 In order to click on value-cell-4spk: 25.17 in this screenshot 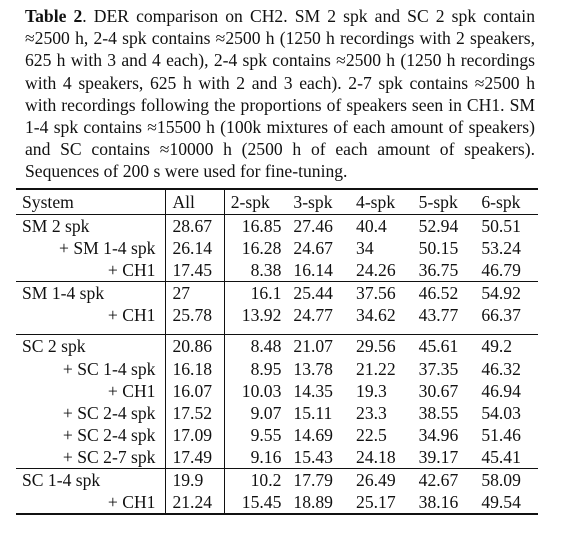, I will do `click(381, 503)`.